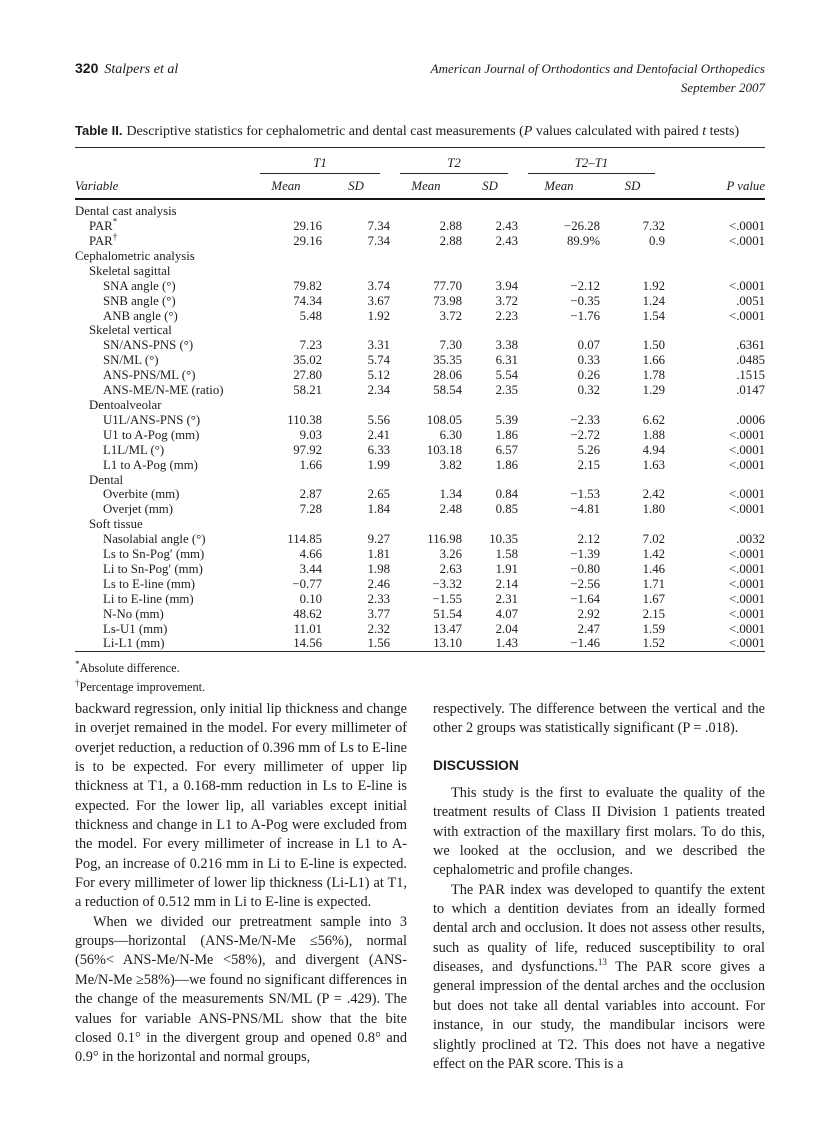  Describe the element at coordinates (378, 494) in the screenshot. I see `value-cell: 2.65` at that location.